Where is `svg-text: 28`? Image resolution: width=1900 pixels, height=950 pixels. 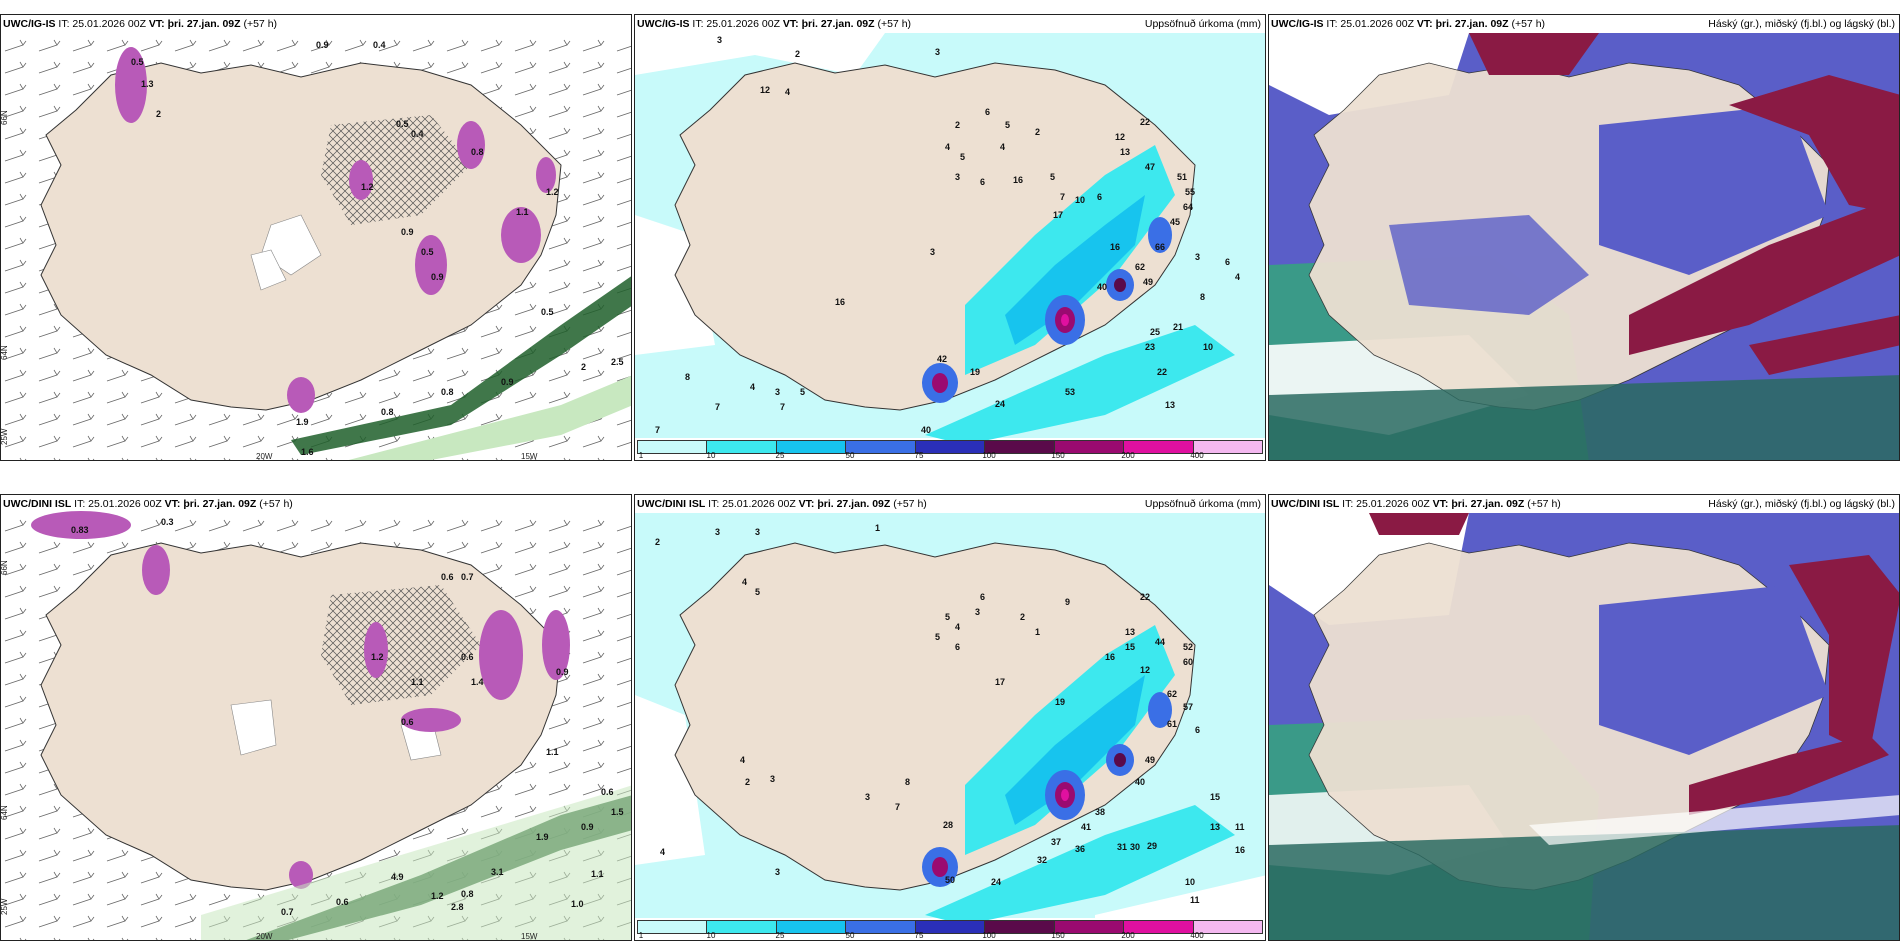
svg-text: 28 is located at coordinates (948, 825).